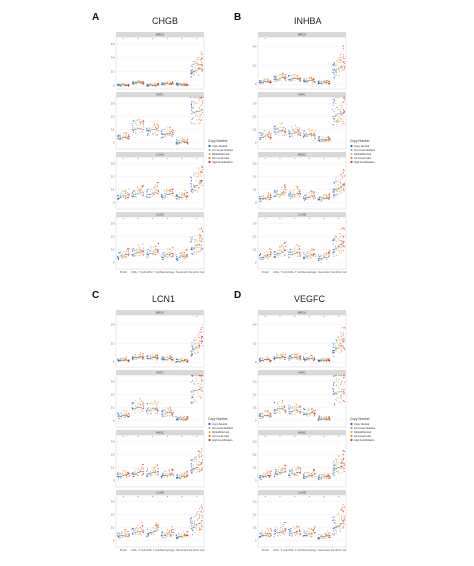 The image size is (474, 566). I want to click on legend-swatch, so click(351, 158).